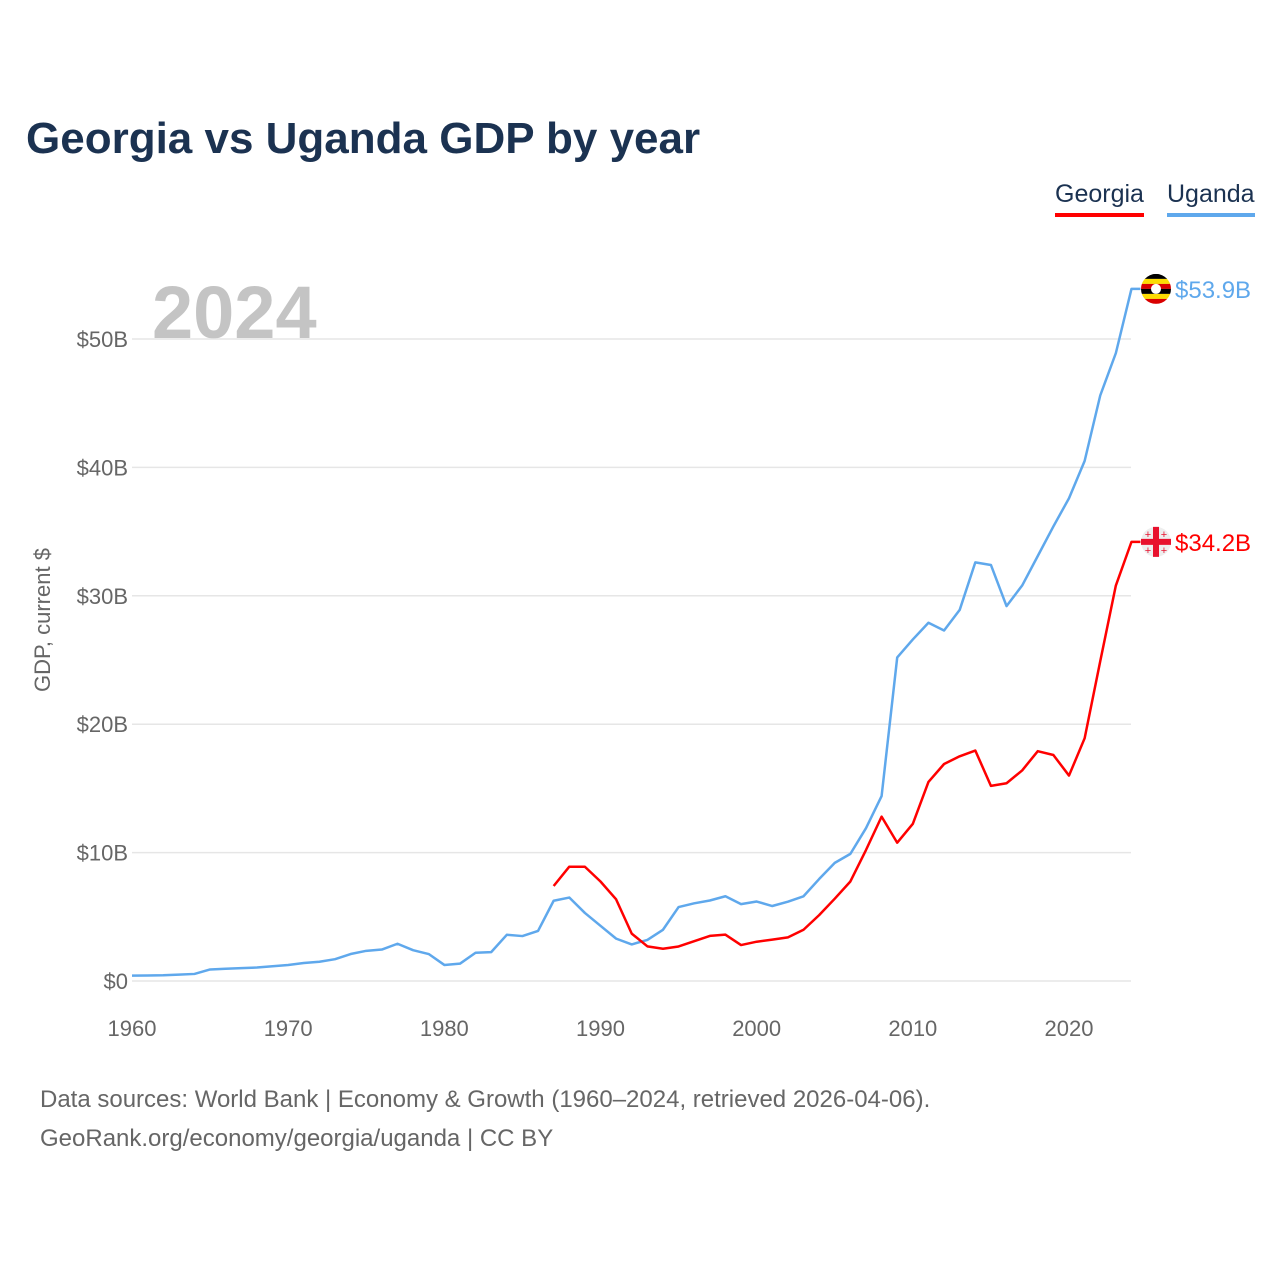  What do you see at coordinates (912, 1028) in the screenshot?
I see `x-tick-label: 2010` at bounding box center [912, 1028].